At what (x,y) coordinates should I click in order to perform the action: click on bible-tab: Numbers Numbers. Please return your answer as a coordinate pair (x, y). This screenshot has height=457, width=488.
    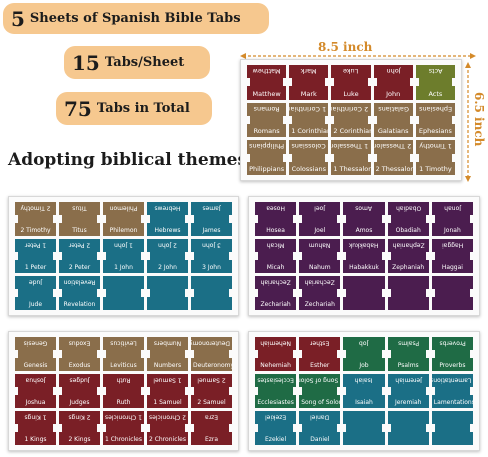
    Looking at the image, I should click on (167, 354).